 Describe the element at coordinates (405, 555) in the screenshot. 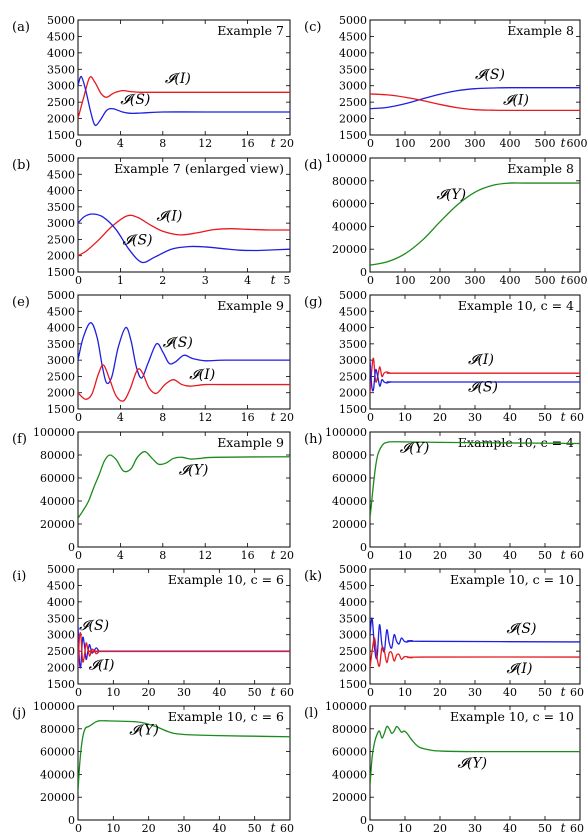

I see `chart-7-xtick-label-1: 10` at that location.